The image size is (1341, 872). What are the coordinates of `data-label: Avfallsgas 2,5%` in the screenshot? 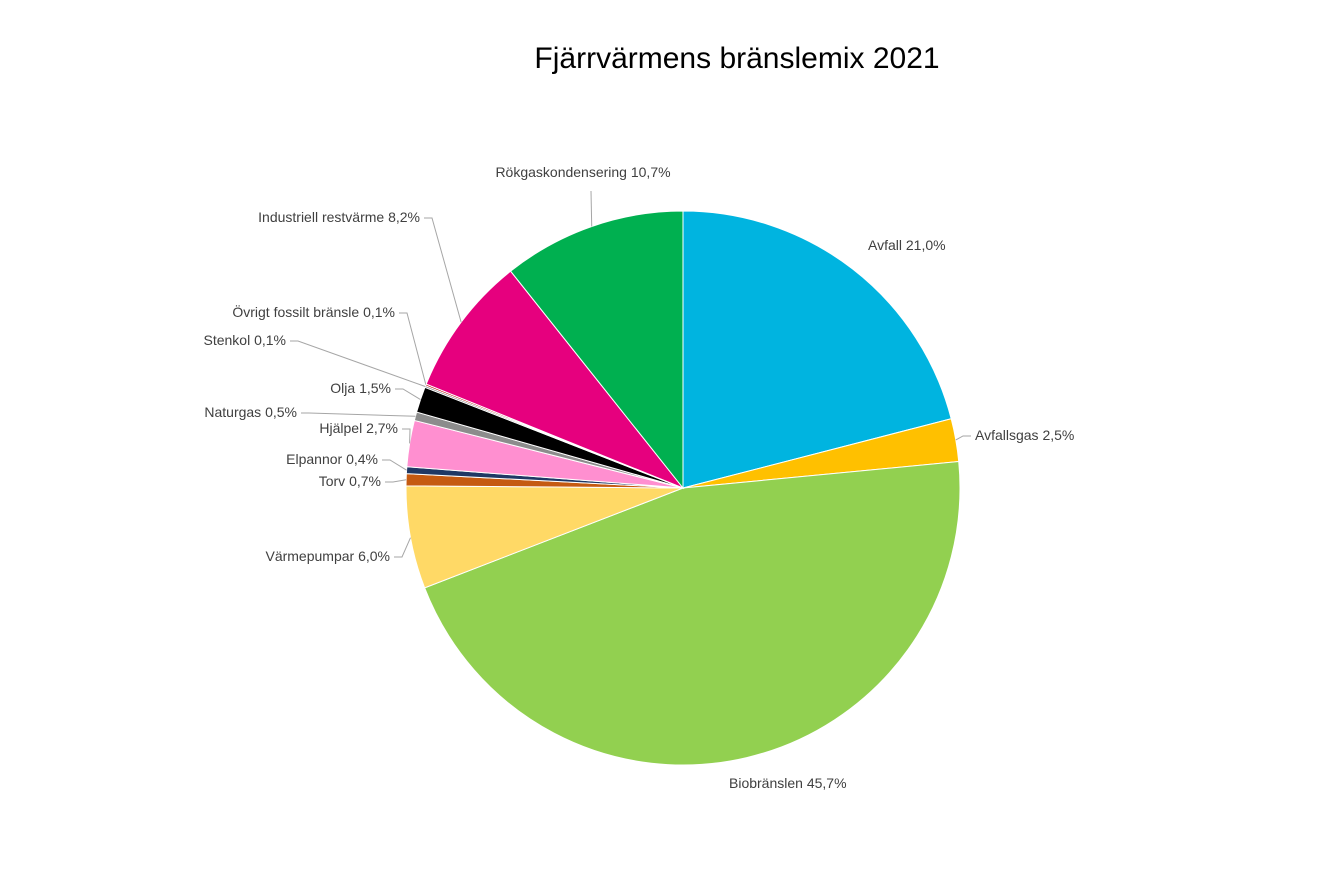 It's located at (1024, 435).